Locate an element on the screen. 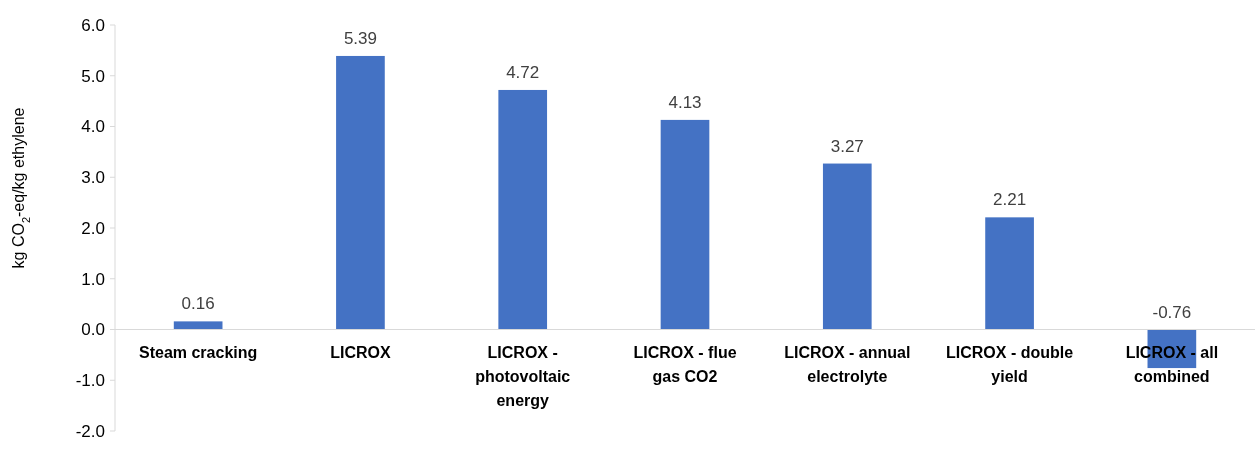 The height and width of the screenshot is (450, 1255). y-tick-label: 5.0 is located at coordinates (93, 76).